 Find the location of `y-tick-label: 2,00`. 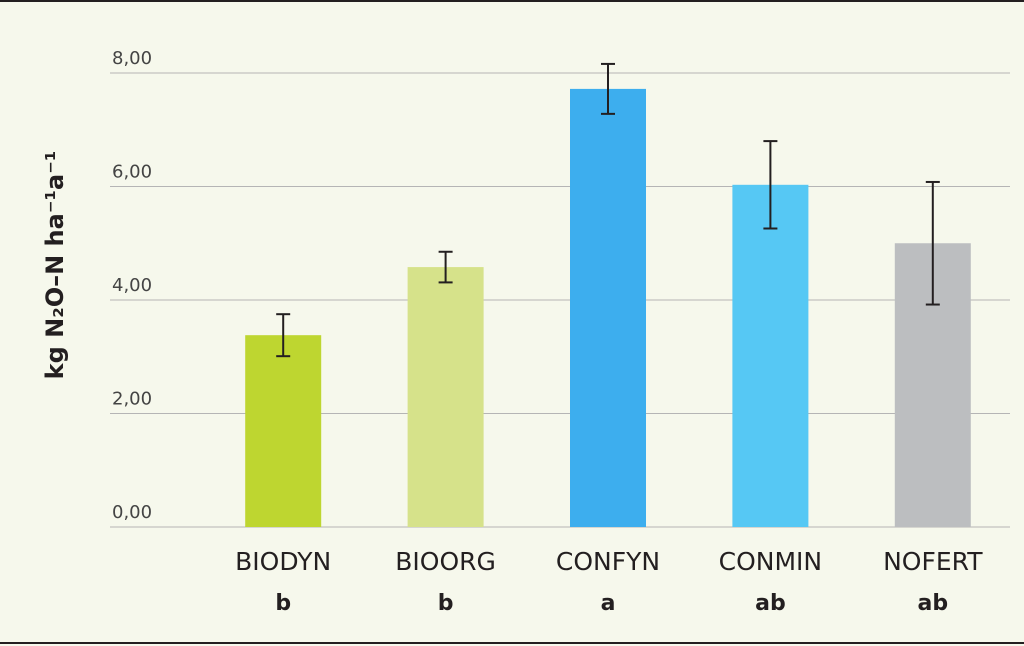

y-tick-label: 2,00 is located at coordinates (132, 399).